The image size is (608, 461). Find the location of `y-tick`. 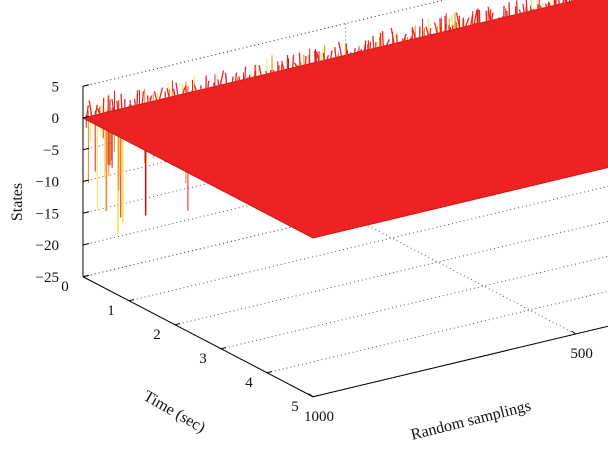

y-tick is located at coordinates (573, 332).